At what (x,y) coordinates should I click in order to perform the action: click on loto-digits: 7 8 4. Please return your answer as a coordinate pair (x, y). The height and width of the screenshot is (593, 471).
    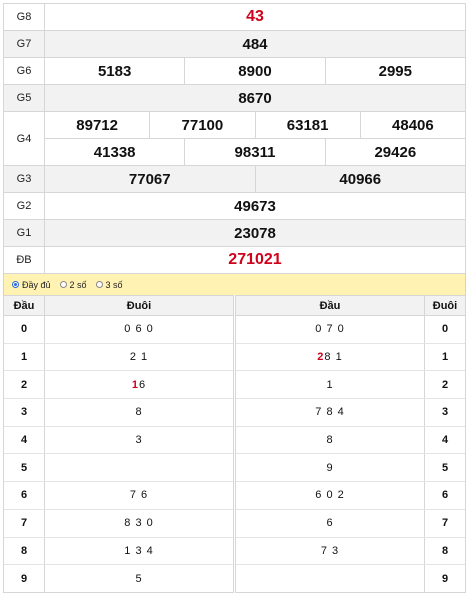
    Looking at the image, I should click on (330, 412).